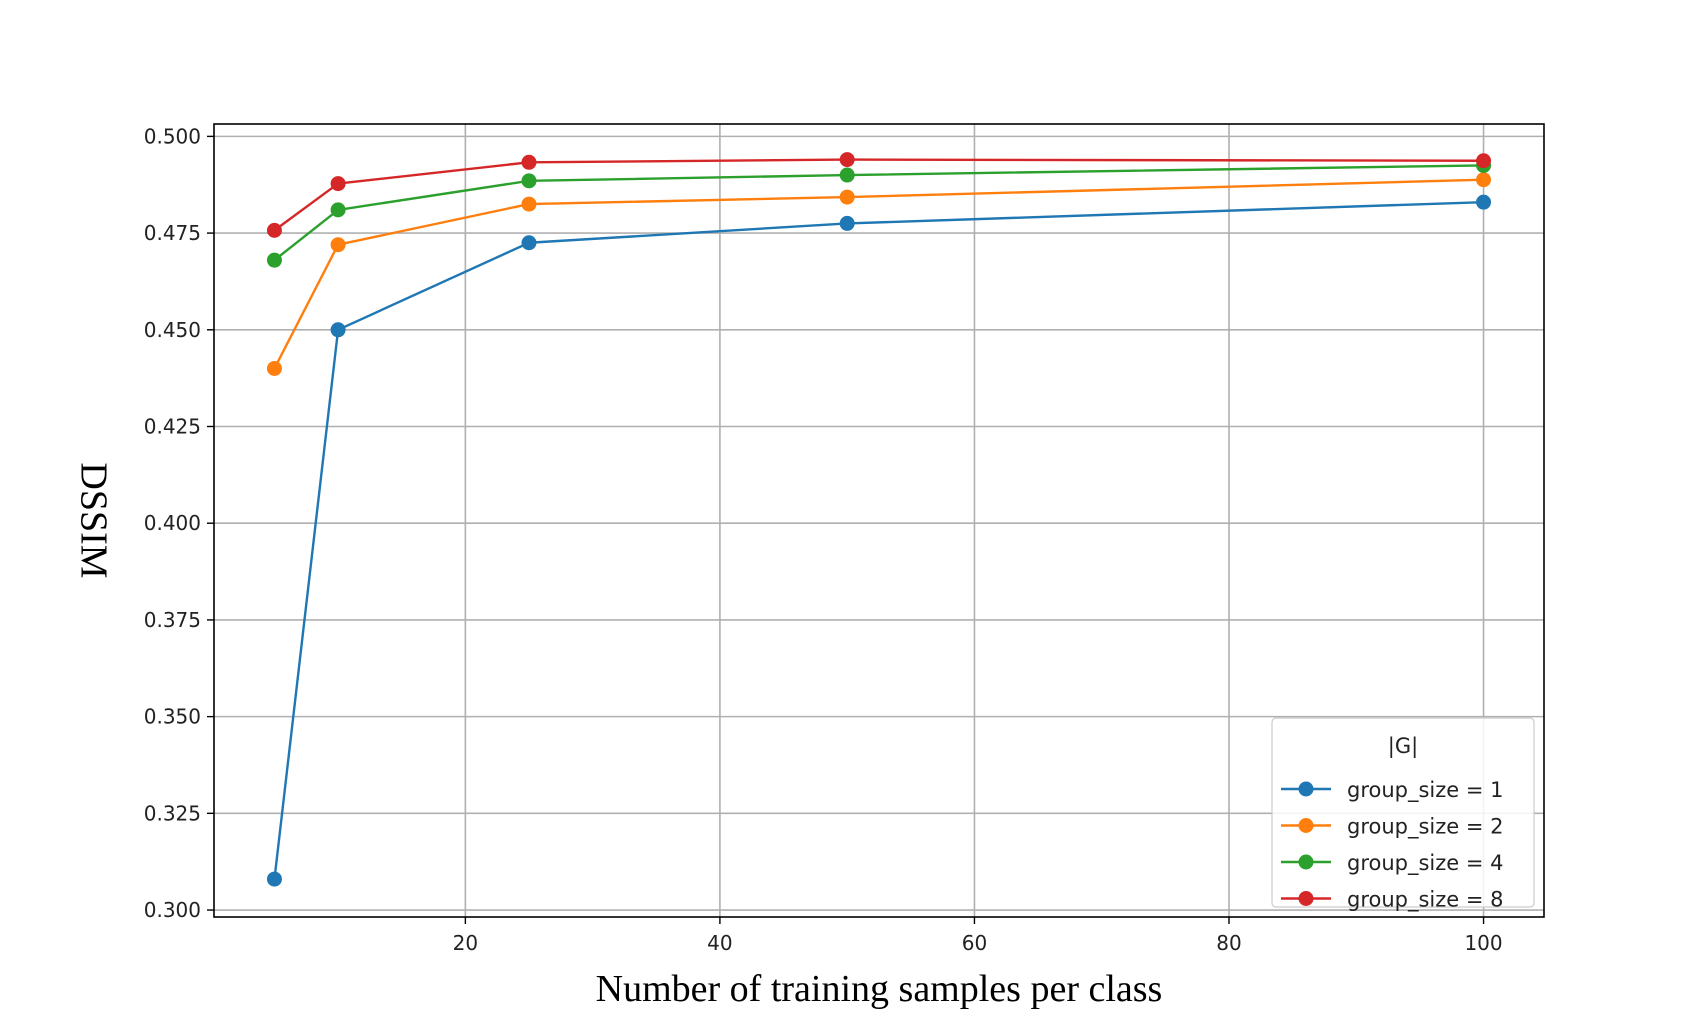 This screenshot has height=1033, width=1694. I want to click on y-tick-label: 0.300, so click(172, 910).